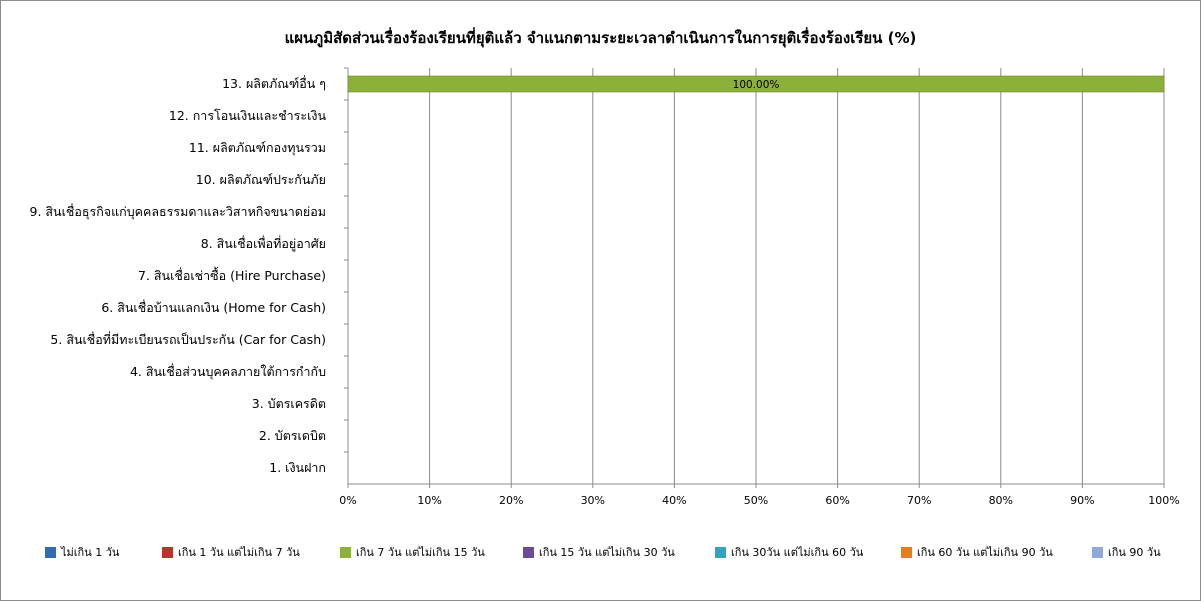 The width and height of the screenshot is (1201, 601). I want to click on legend-label: เกิน 30วัน แต่ไม่เกิน 60 วัน, so click(797, 552).